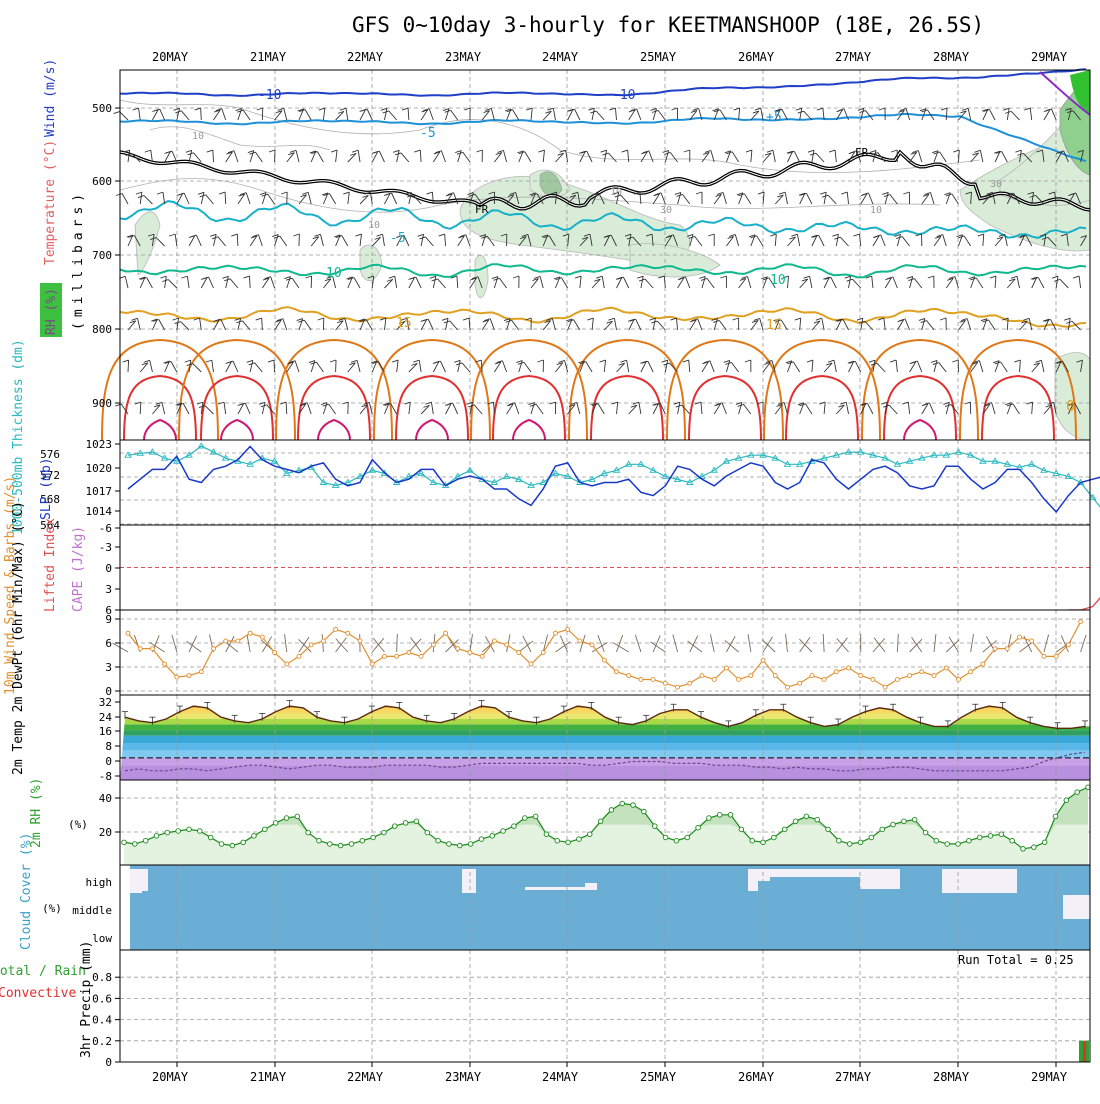 The image size is (1100, 1104). I want to click on tick-label: 9, so click(108, 619).